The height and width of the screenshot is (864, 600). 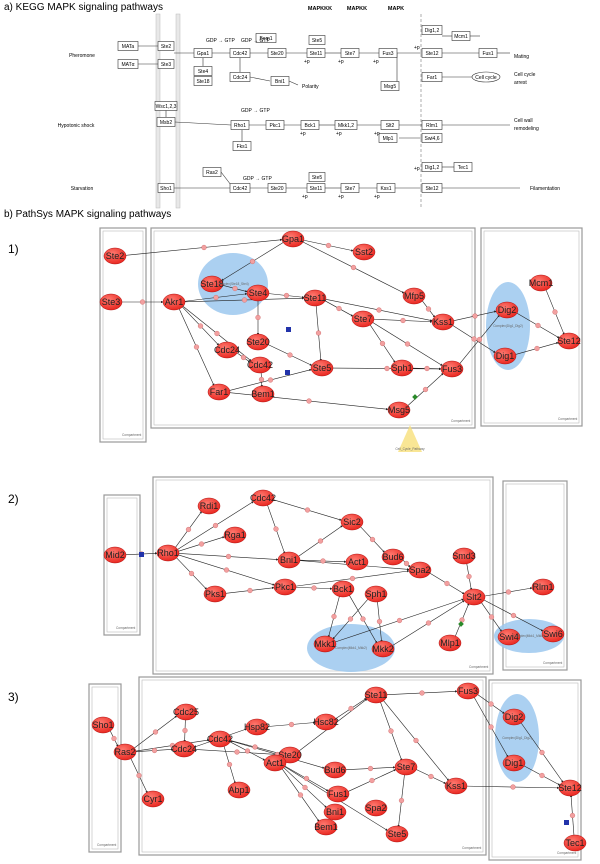 What do you see at coordinates (103, 725) in the screenshot?
I see `node-sho1: Sho1` at bounding box center [103, 725].